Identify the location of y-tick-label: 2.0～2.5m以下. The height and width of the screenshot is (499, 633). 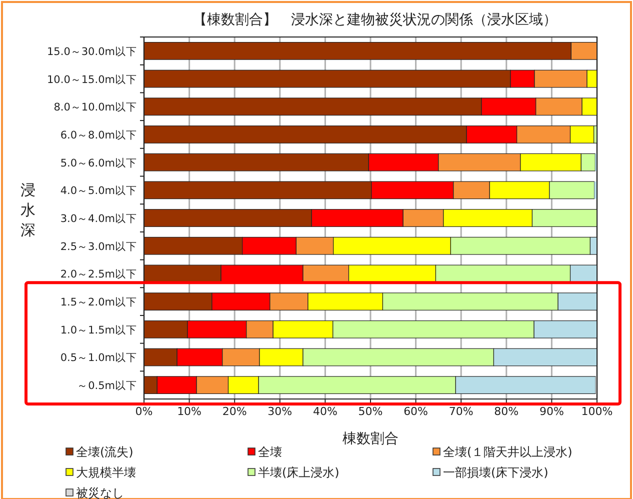
(98, 274).